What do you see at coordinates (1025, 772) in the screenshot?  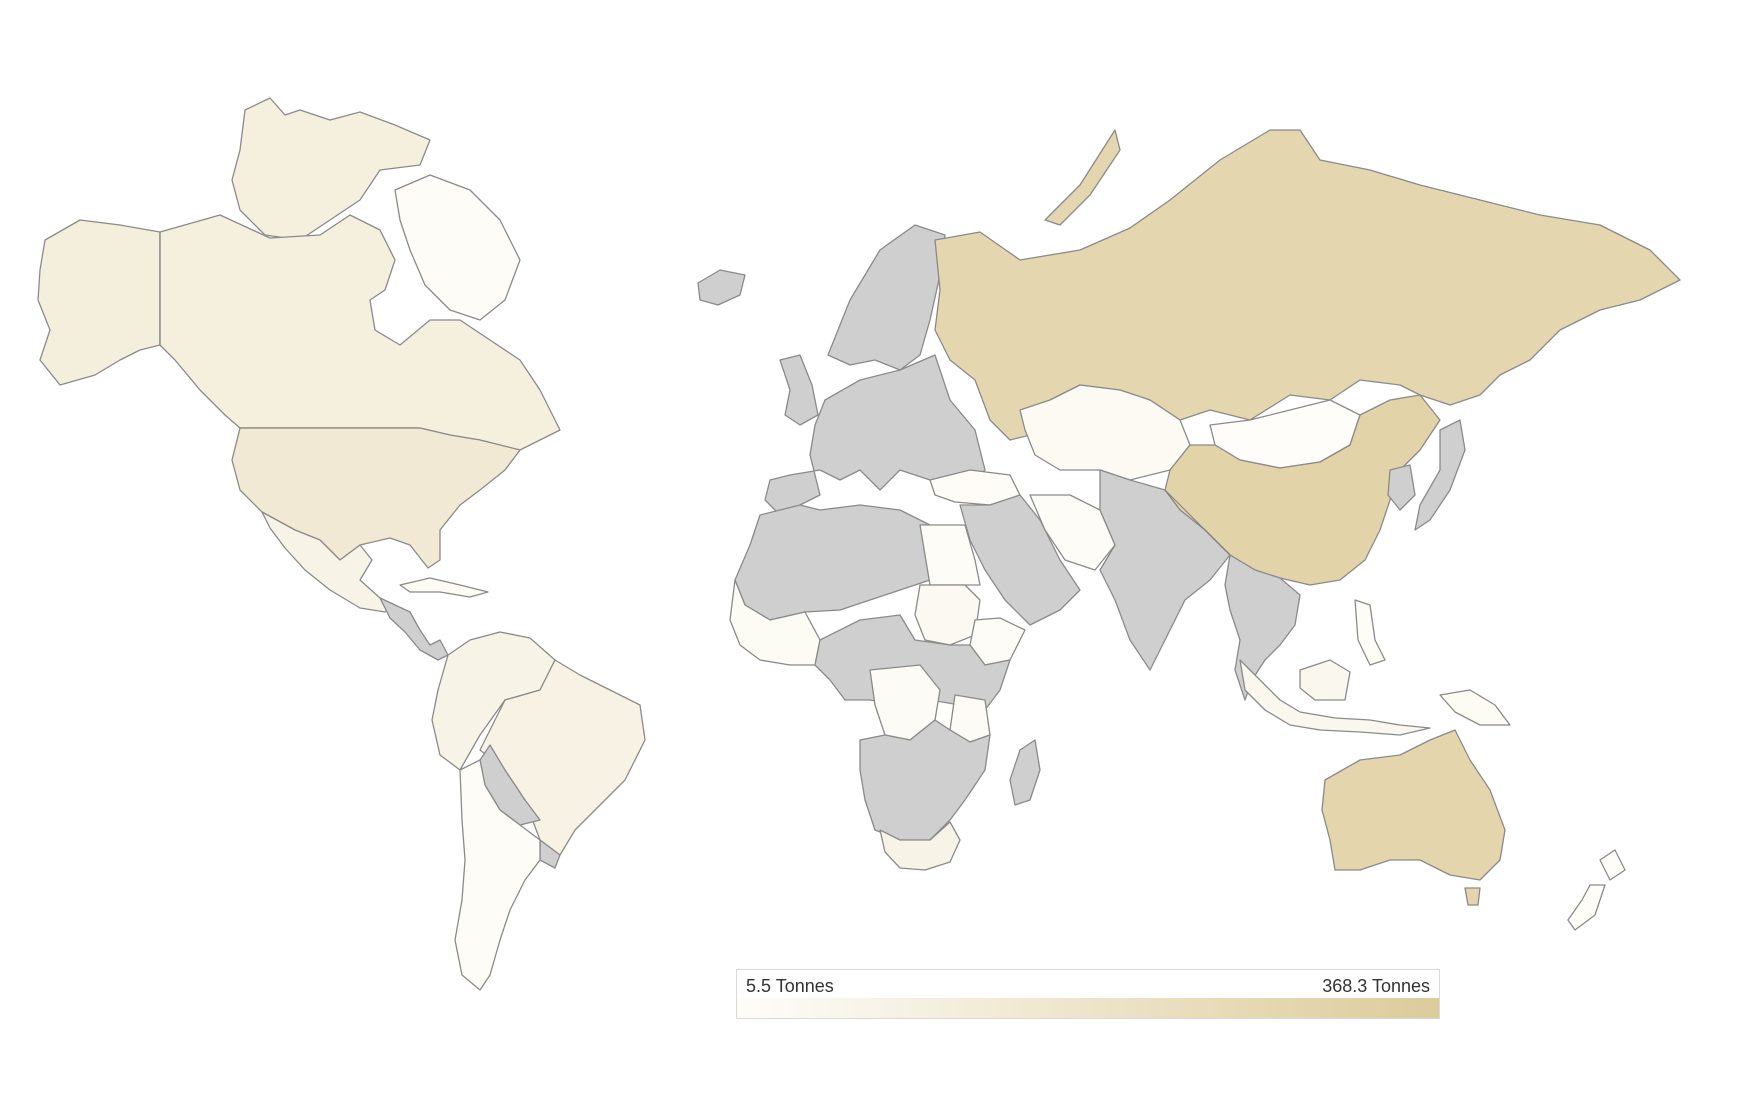 I see `region-madagascar` at bounding box center [1025, 772].